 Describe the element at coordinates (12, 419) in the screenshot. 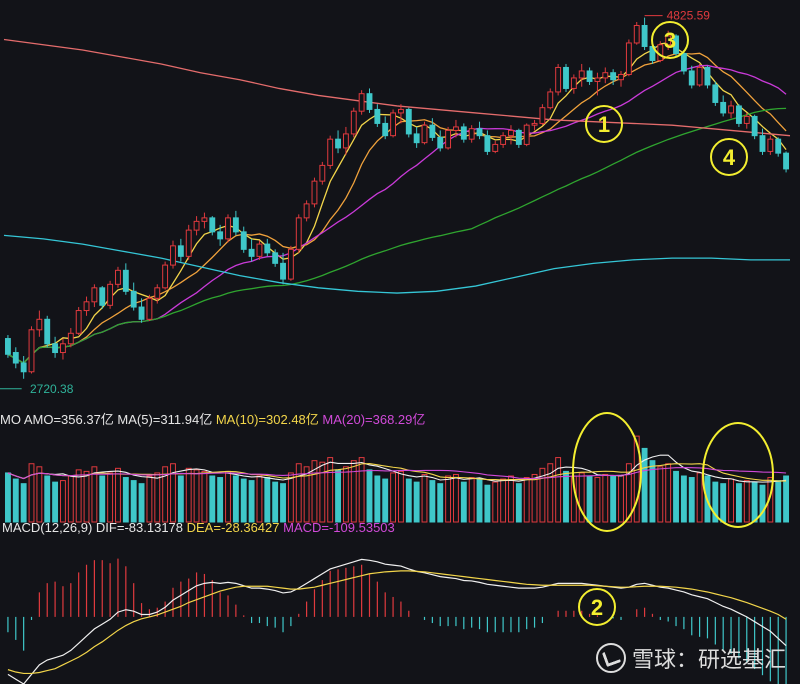

I see `volume-legend-label: MO` at that location.